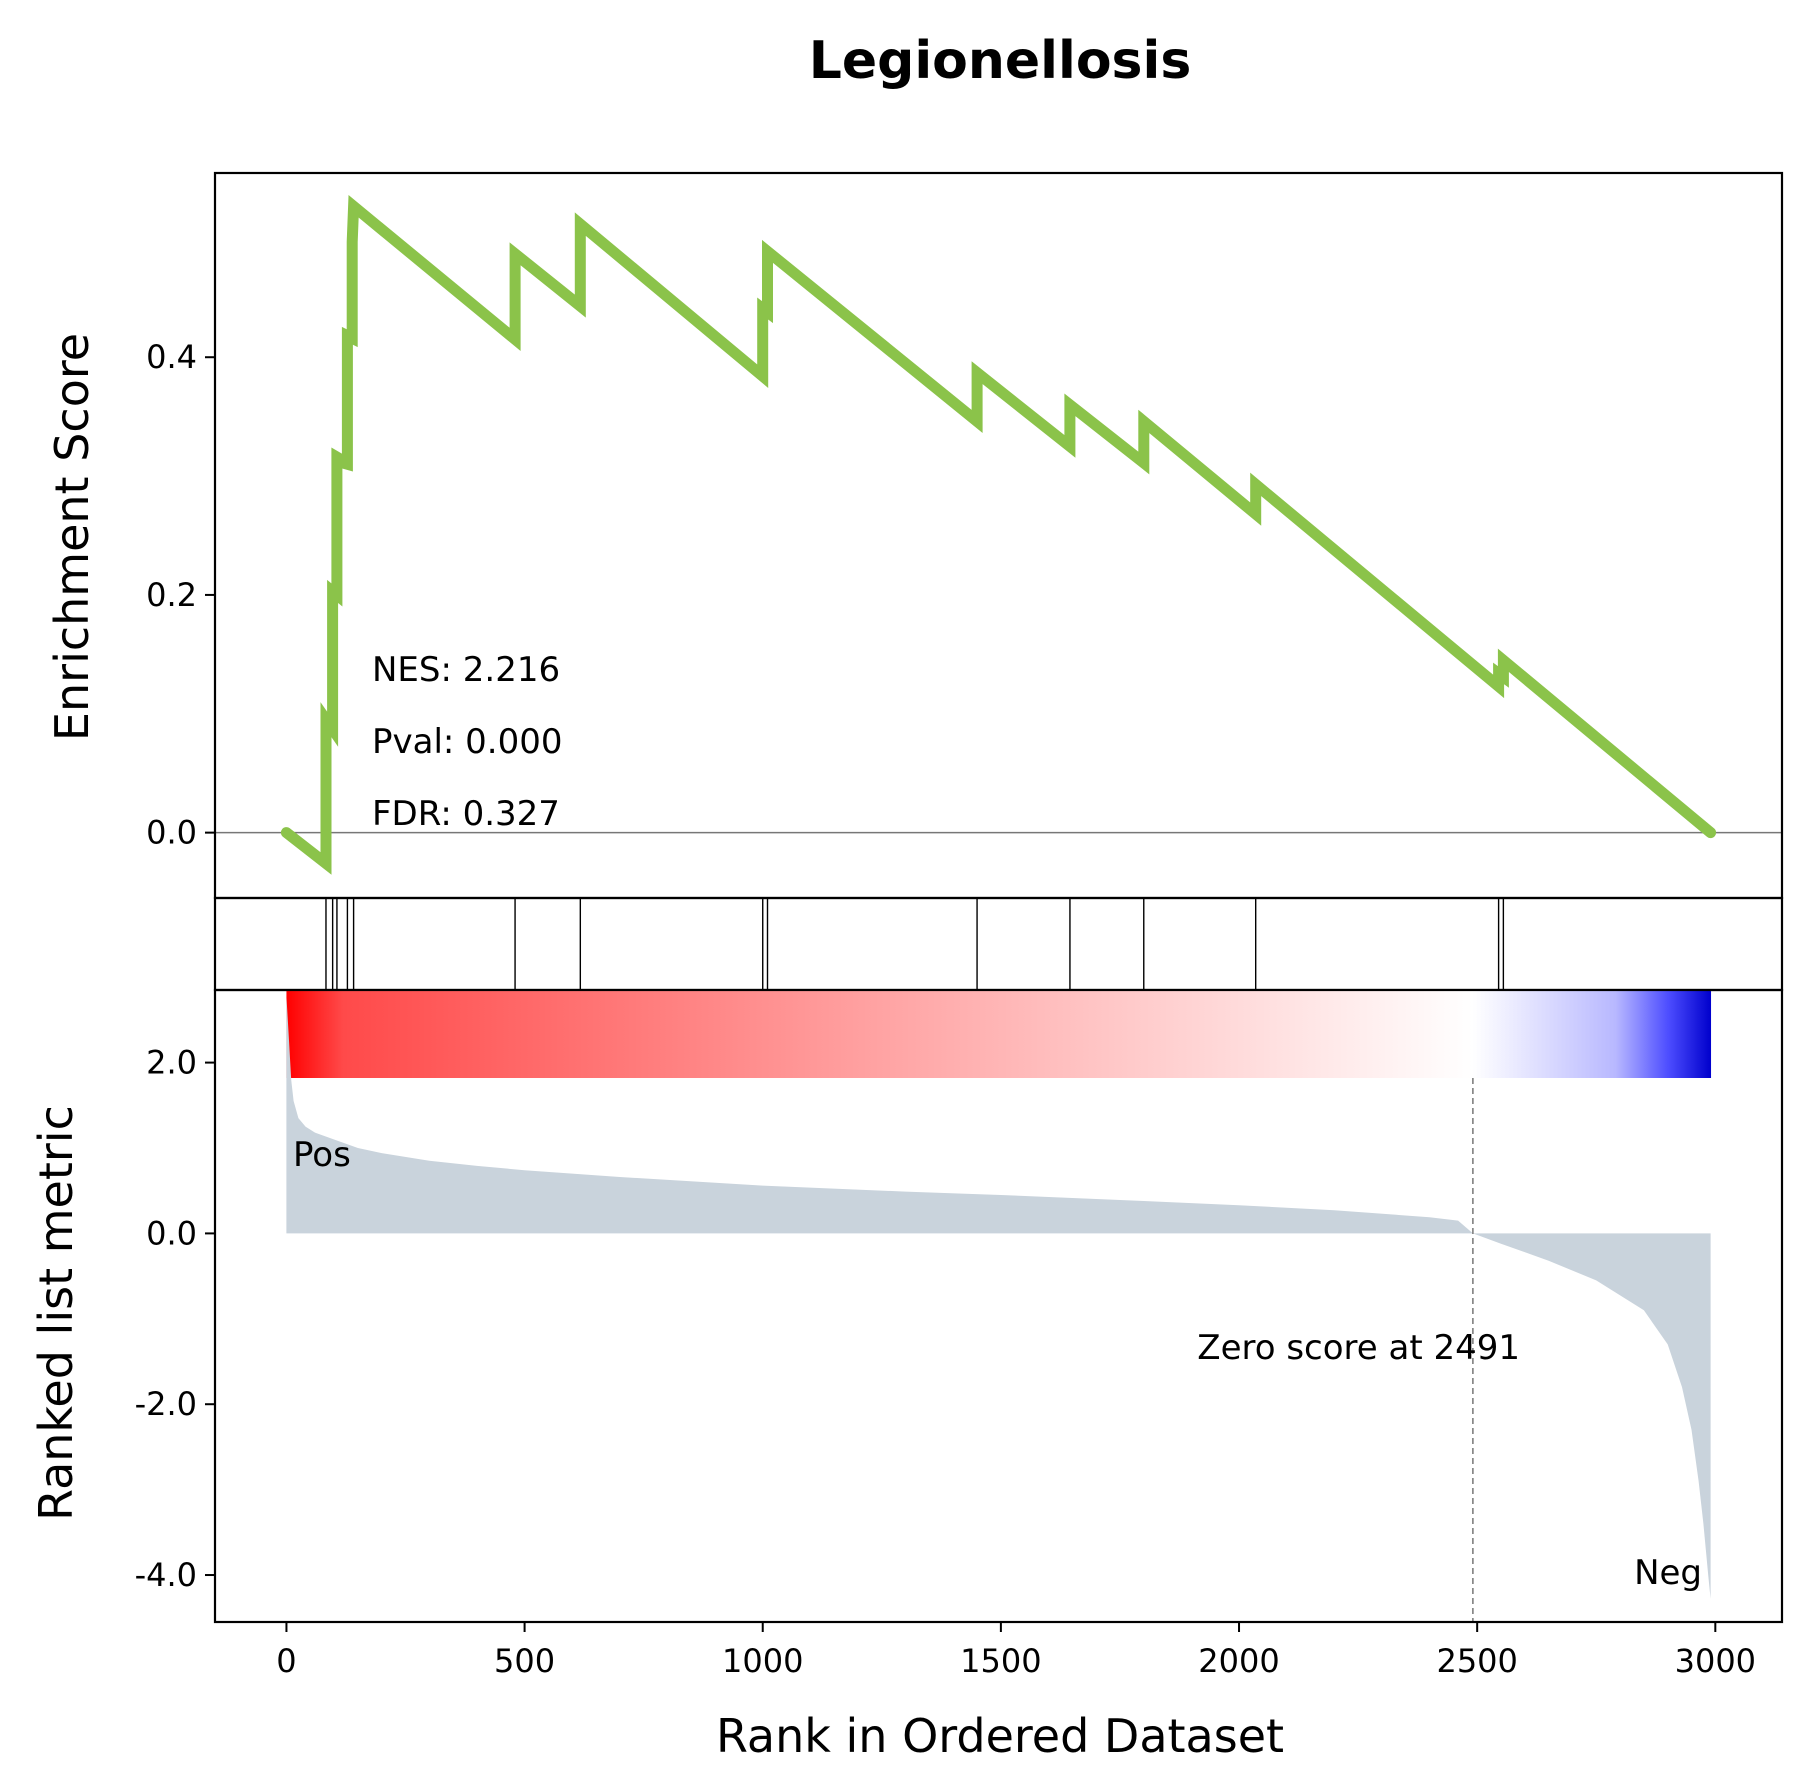  I want to click on x-axis-ticks: 0 500 1000 1500 2000 2500 3000, so click(1016, 1651).